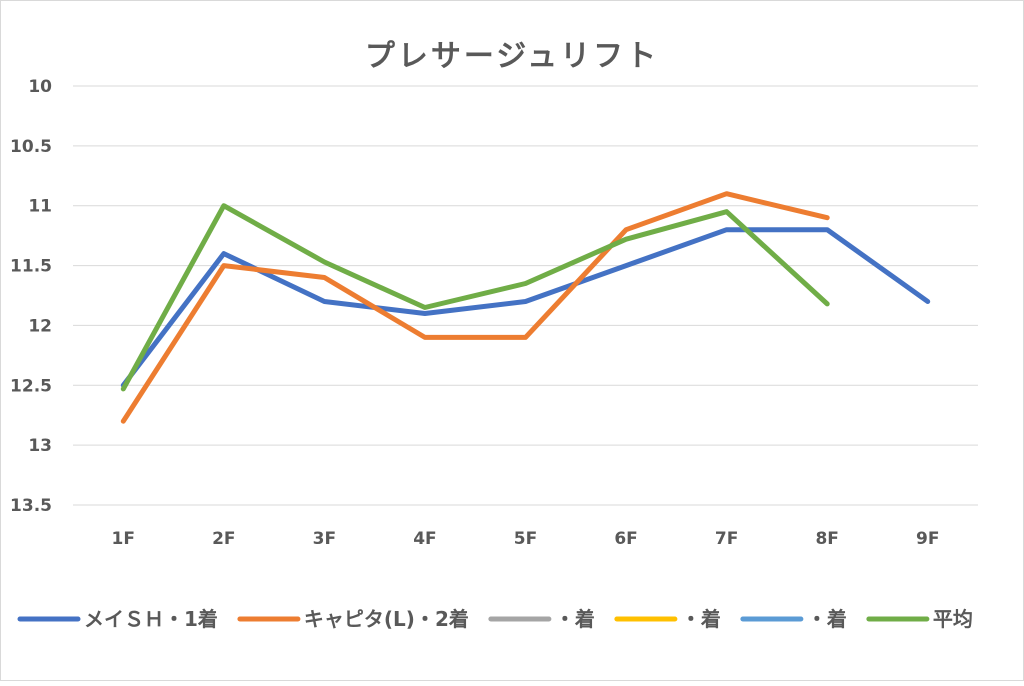  I want to click on legend: メイＳＨ・1着 キャピタ(L)・2着 ・着 ・着 ・着 平均, so click(495, 619).